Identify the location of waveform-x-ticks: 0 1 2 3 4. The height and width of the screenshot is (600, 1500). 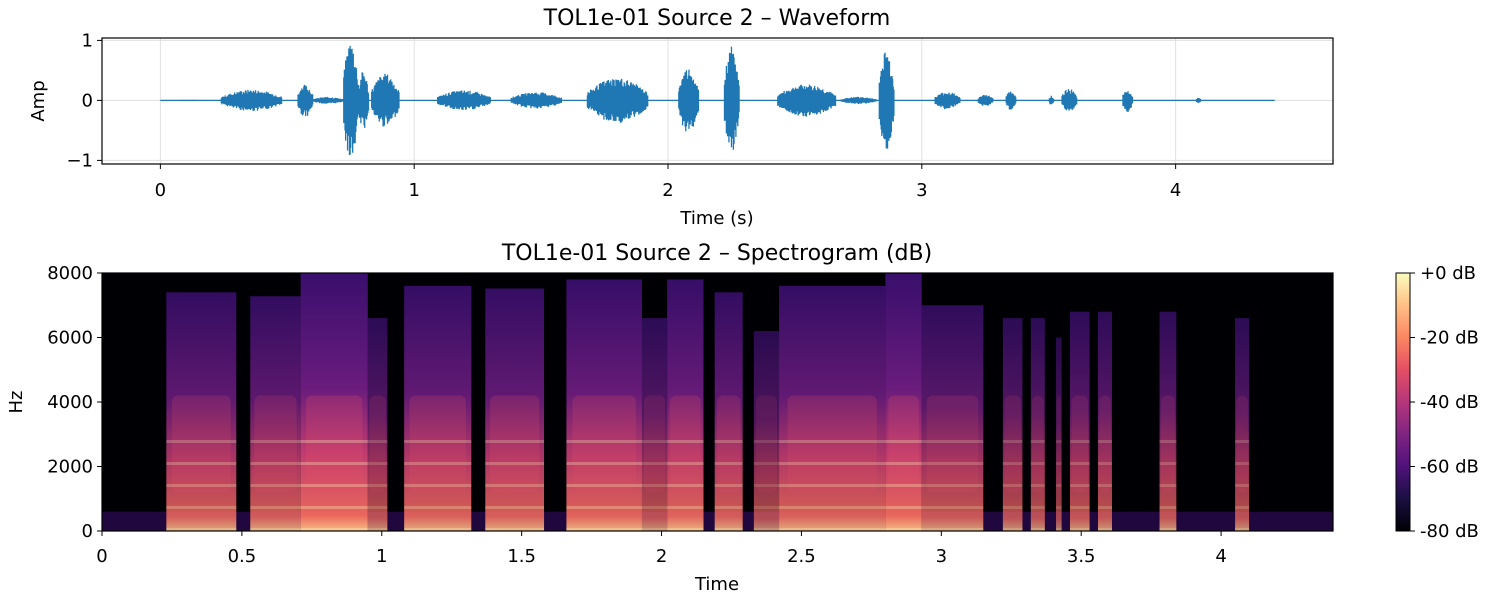
(668, 182).